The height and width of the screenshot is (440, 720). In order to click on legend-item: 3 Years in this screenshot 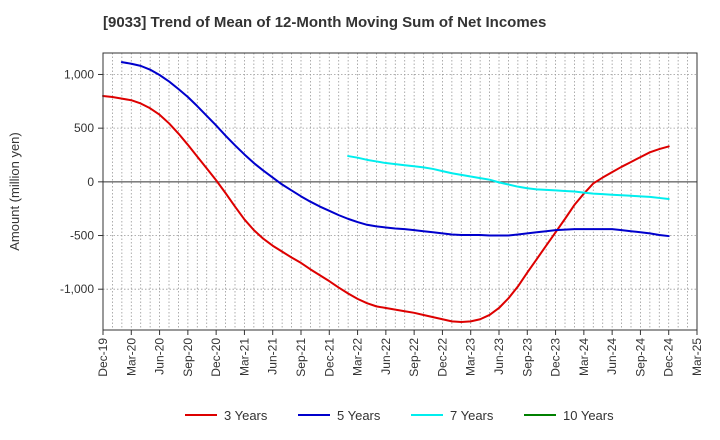, I will do `click(226, 415)`.